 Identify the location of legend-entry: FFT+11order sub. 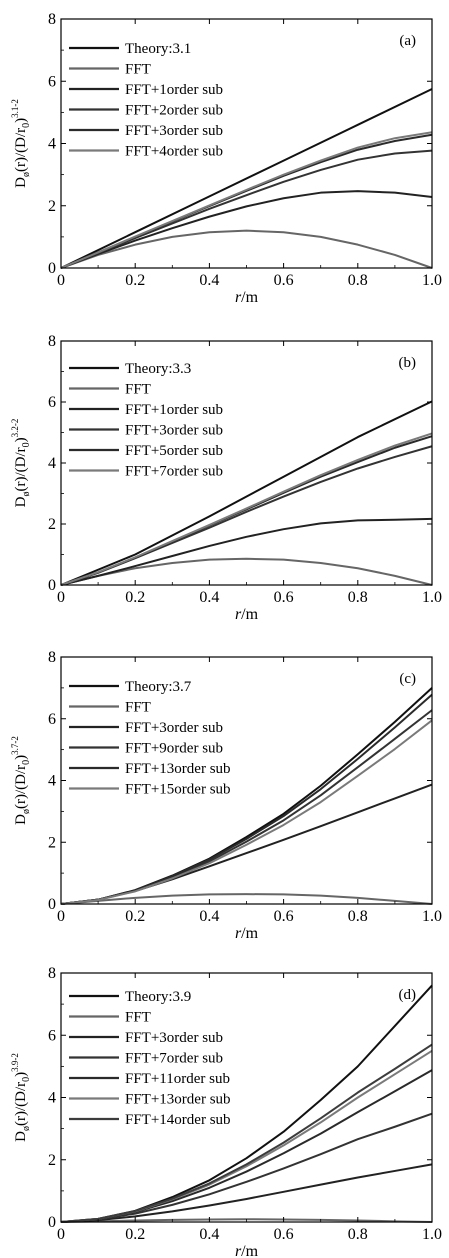
(177, 1079).